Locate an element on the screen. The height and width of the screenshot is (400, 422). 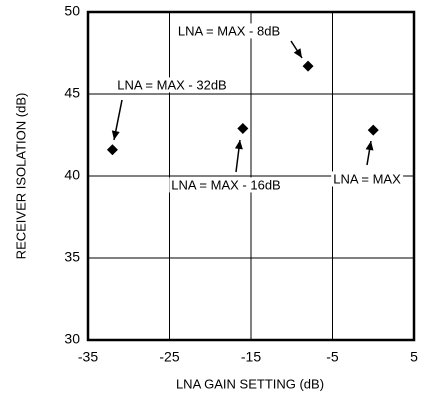
x-axis-label: LNA GAIN SETTING (dB) is located at coordinates (250, 383).